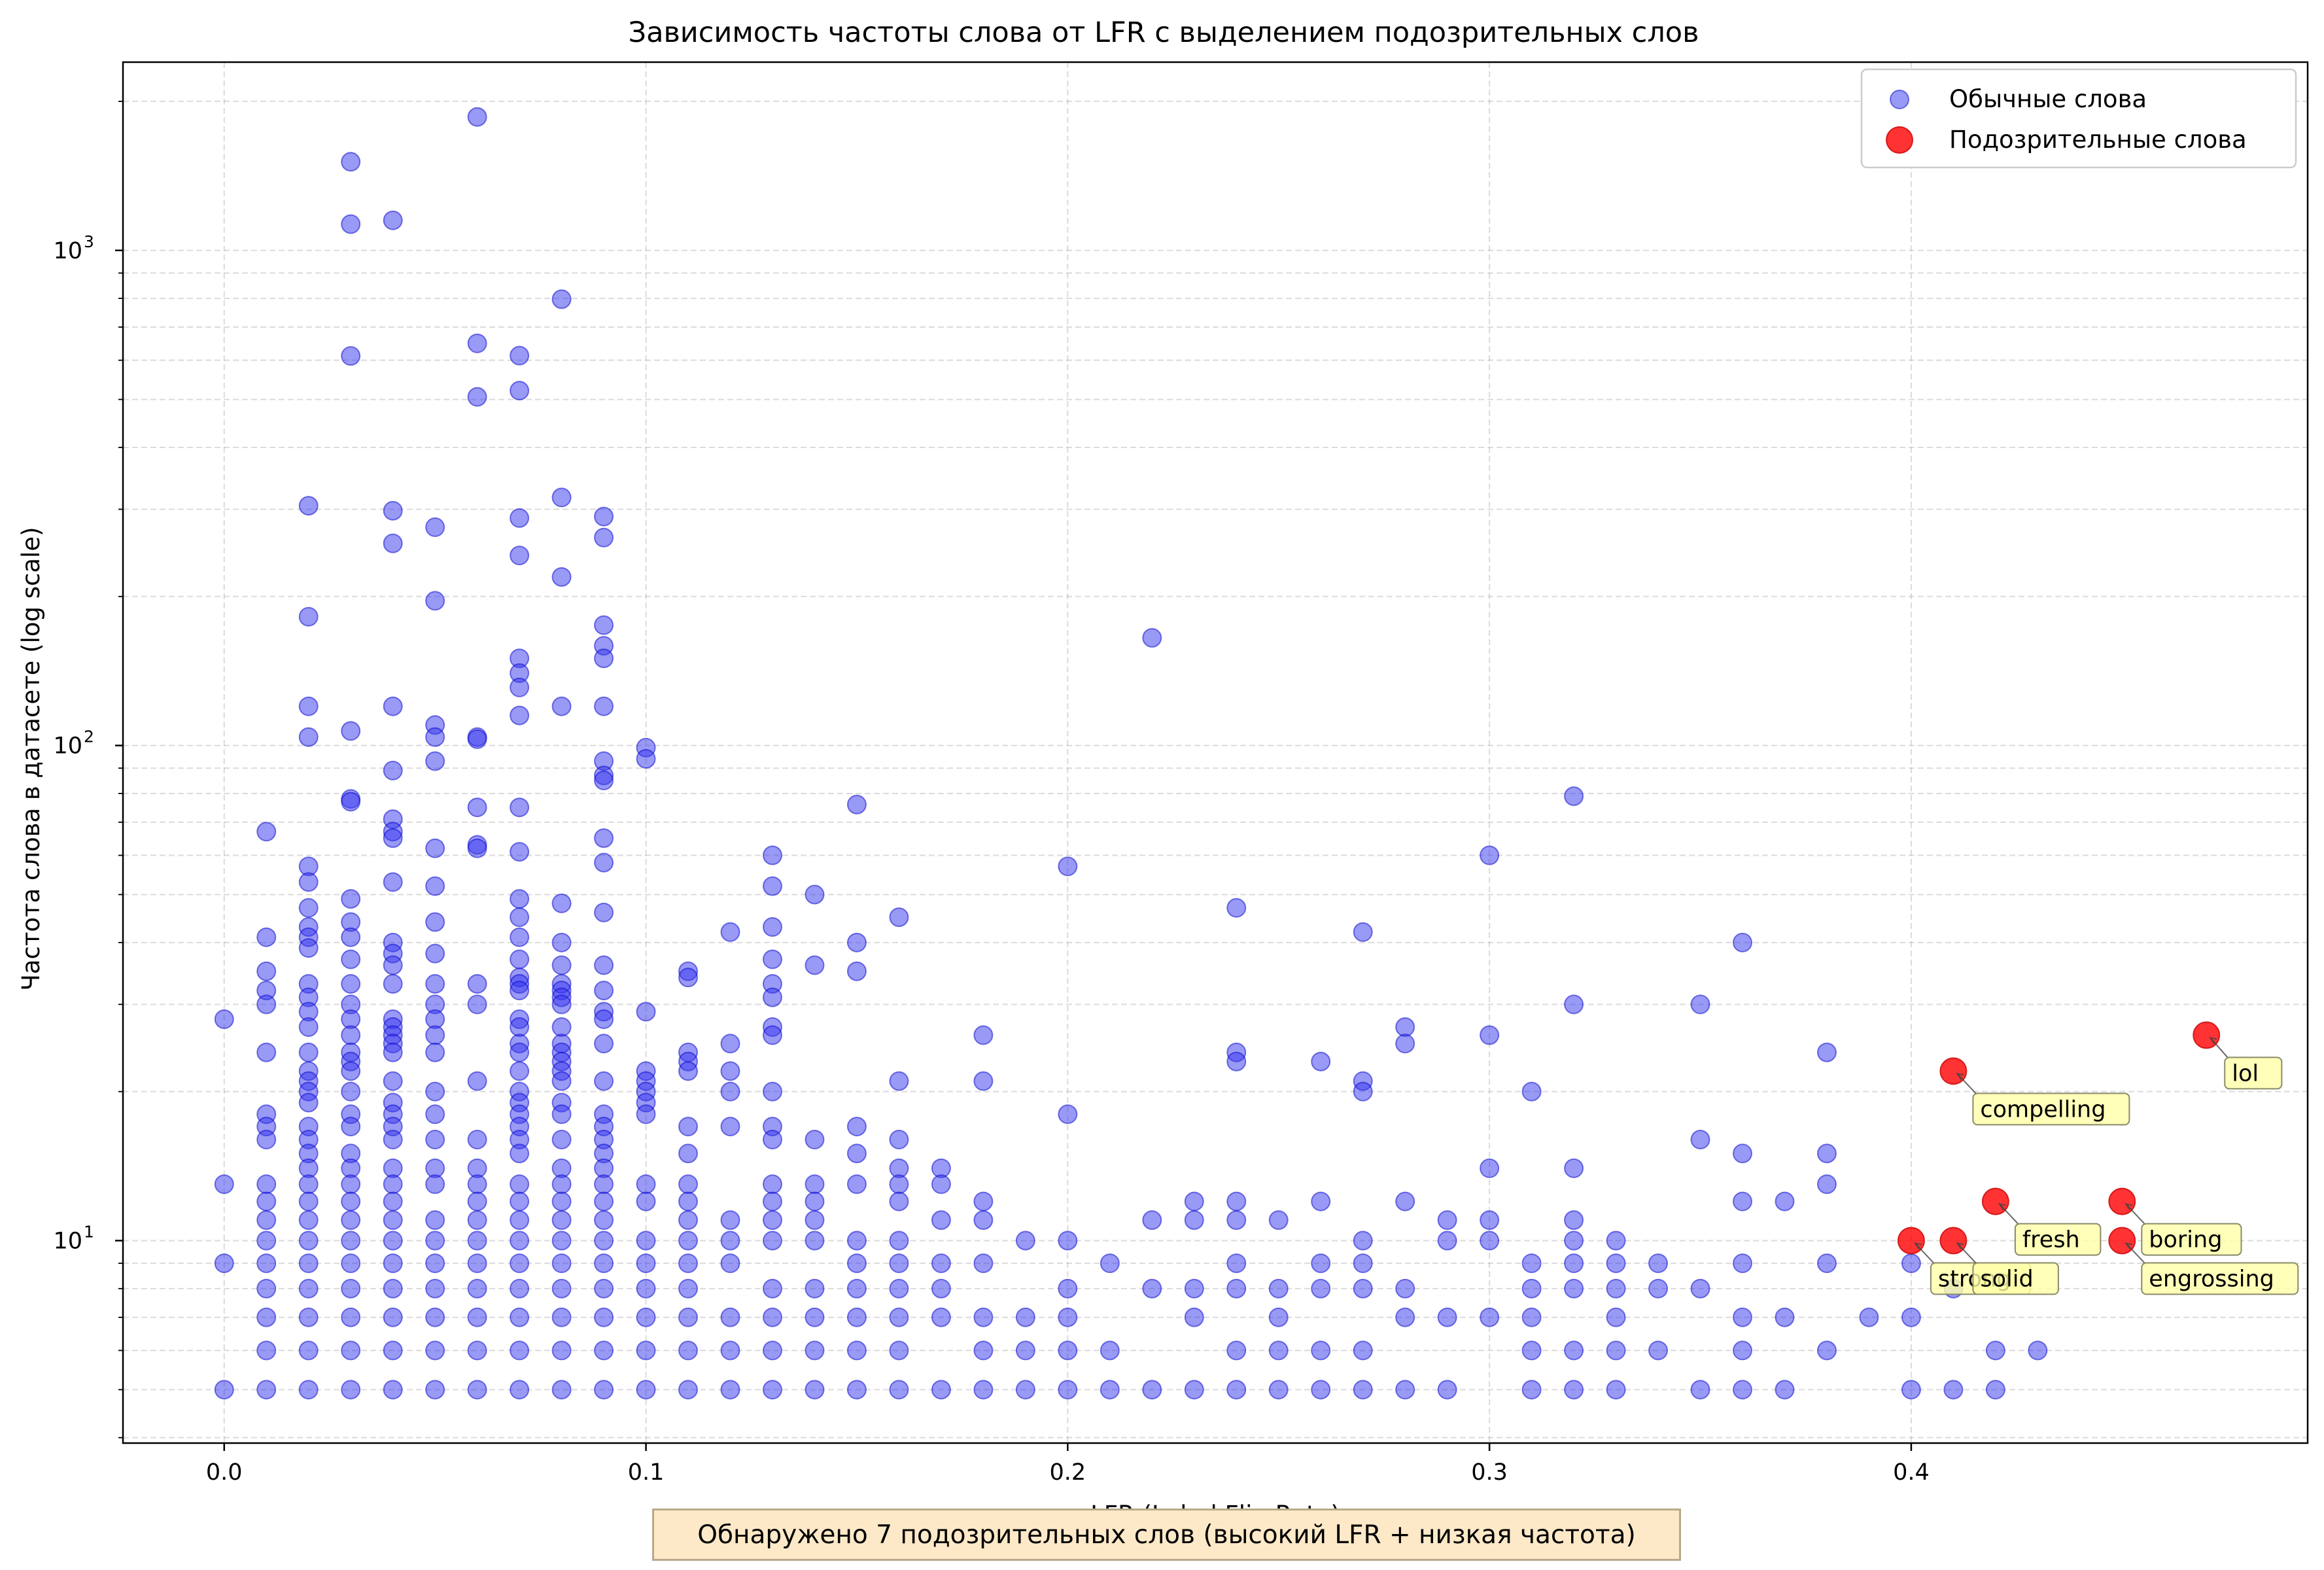 This screenshot has width=2324, height=1570. What do you see at coordinates (2098, 140) in the screenshot?
I see `legend-label-suspicious: Подозрительные слова` at bounding box center [2098, 140].